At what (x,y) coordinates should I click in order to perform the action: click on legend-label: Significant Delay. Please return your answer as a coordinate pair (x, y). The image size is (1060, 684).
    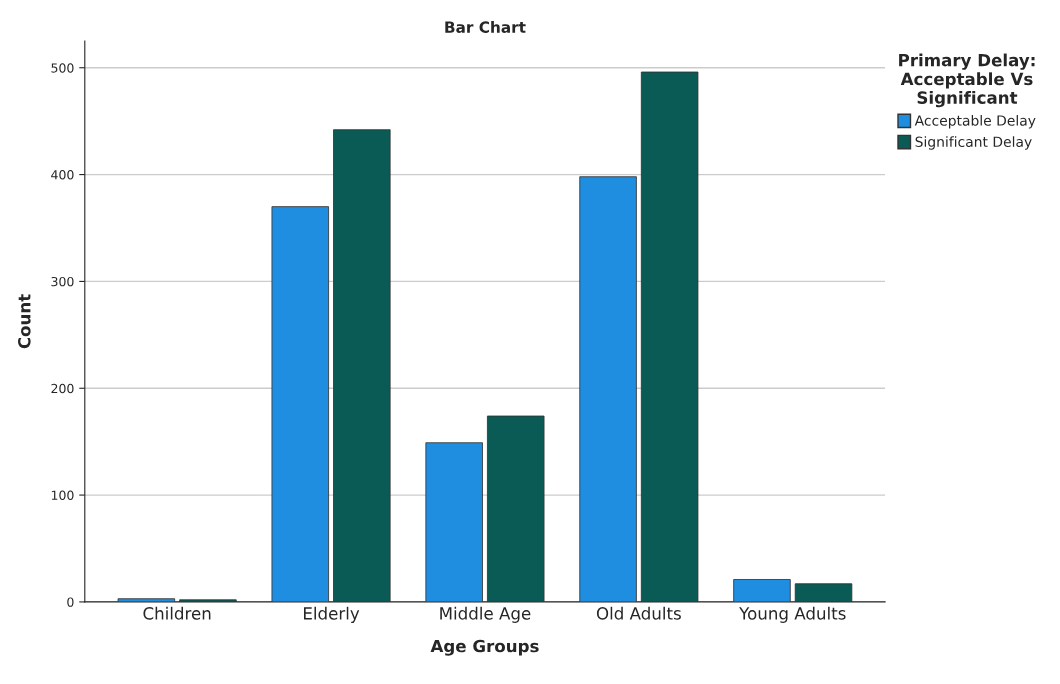
    Looking at the image, I should click on (973, 143).